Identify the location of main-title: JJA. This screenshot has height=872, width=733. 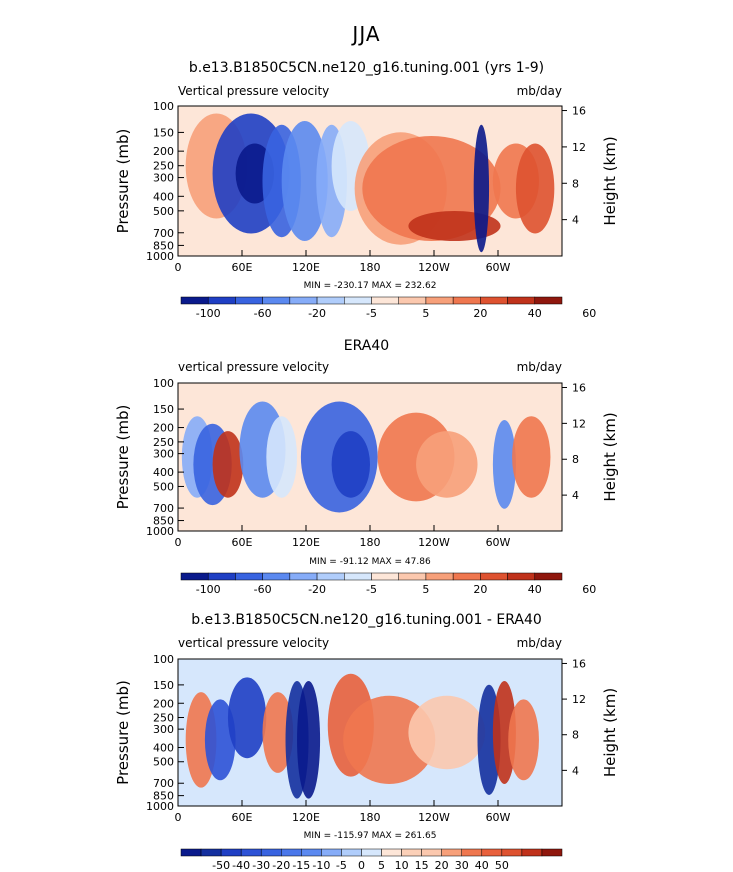
(366, 34).